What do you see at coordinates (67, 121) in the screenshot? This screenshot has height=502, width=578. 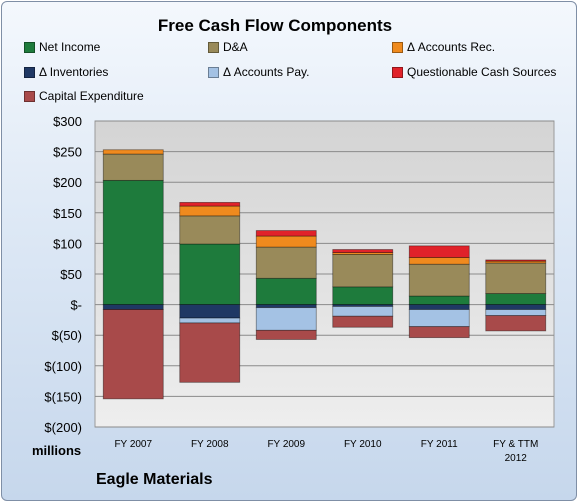 I see `y-tick-label: $300` at bounding box center [67, 121].